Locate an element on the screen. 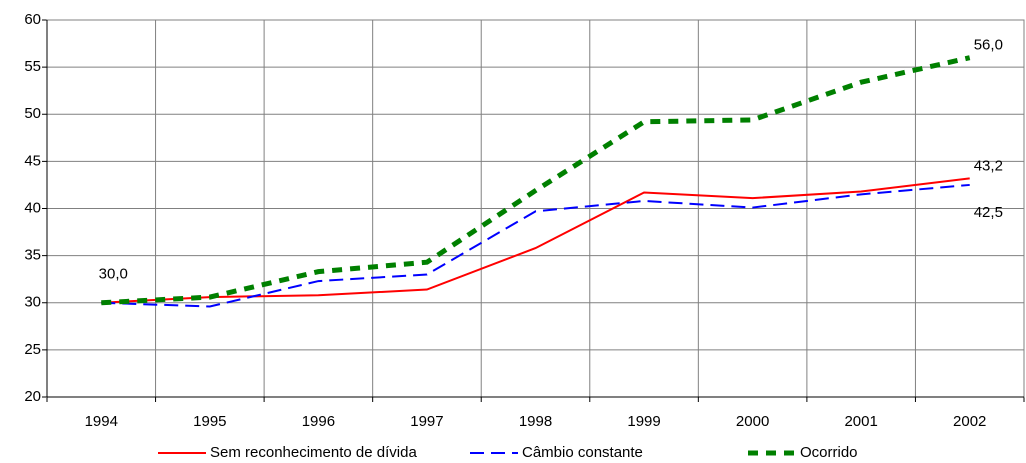  y-tick-label: 30 is located at coordinates (32, 302).